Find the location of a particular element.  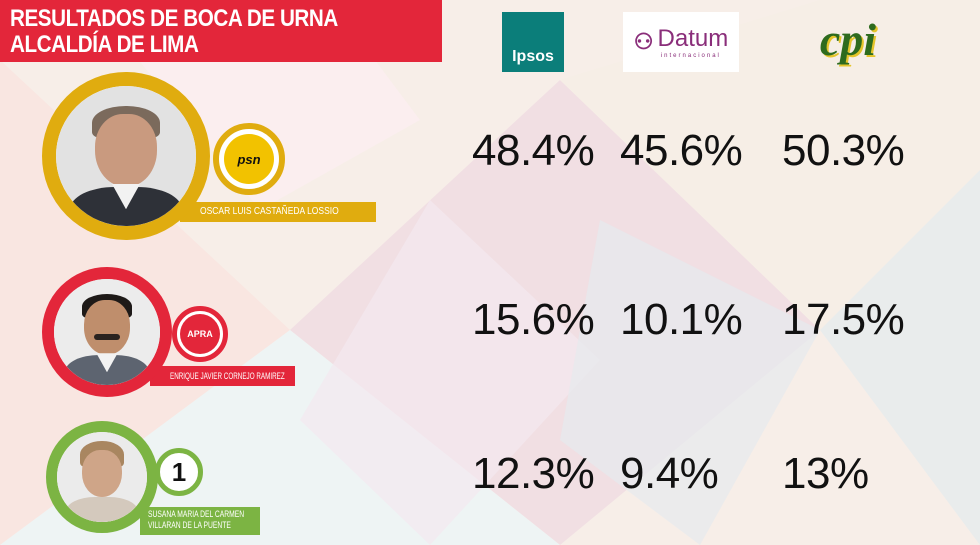

party-badge: APRA is located at coordinates (200, 334).